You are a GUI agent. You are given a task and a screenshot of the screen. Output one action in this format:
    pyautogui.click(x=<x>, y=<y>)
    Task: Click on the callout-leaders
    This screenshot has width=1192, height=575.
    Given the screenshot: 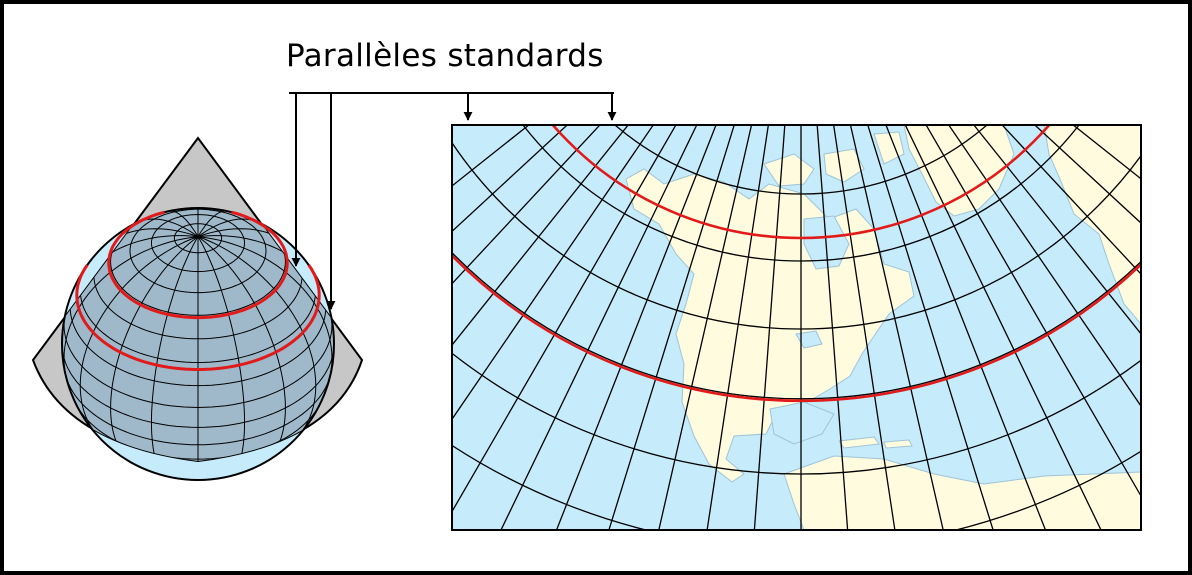 What is the action you would take?
    pyautogui.click(x=453, y=201)
    